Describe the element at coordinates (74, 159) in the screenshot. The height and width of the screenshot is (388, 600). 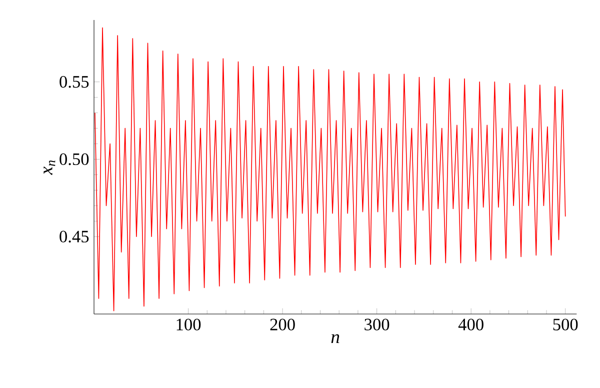
I see `y-tick-label: 0.50` at that location.